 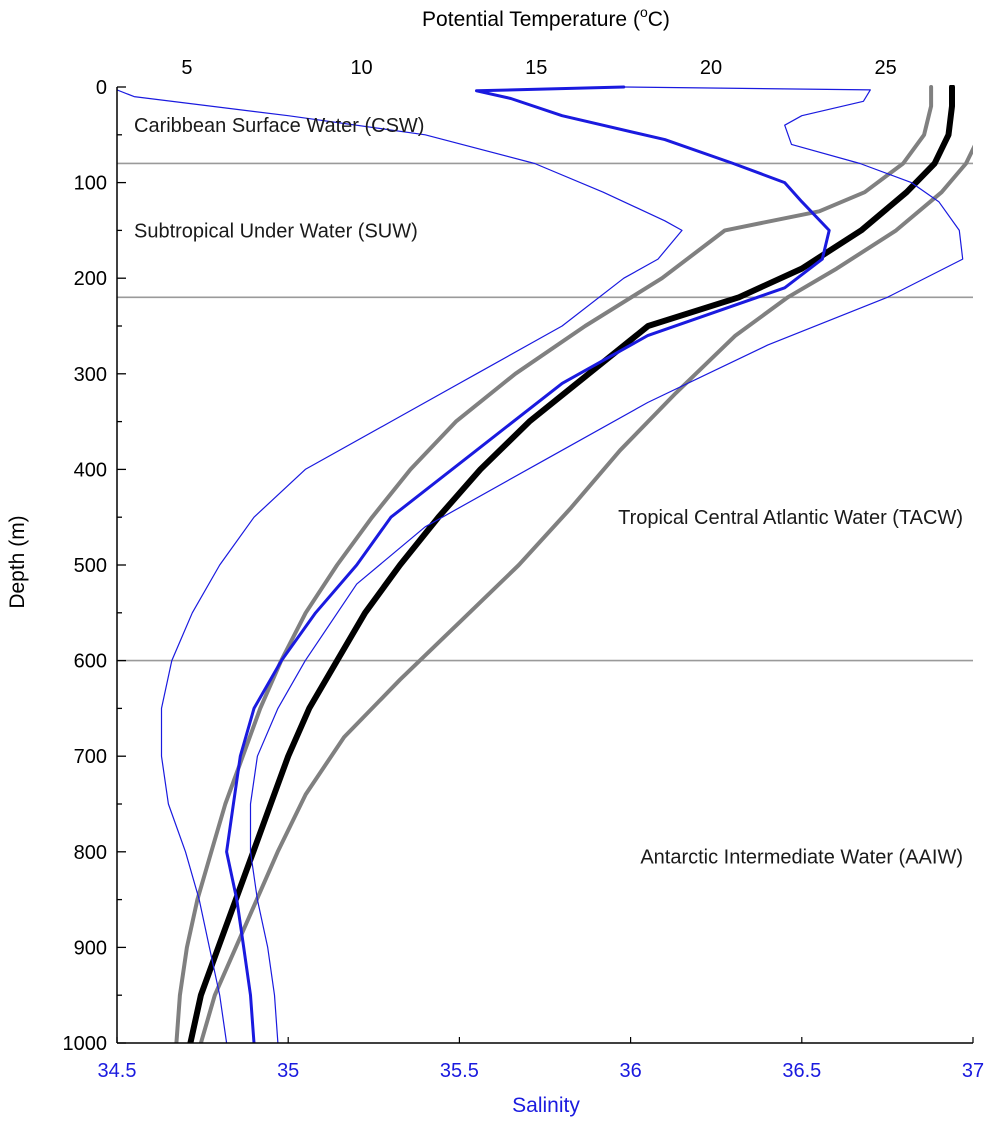 I want to click on top-axis-unit-super: o, so click(x=644, y=12).